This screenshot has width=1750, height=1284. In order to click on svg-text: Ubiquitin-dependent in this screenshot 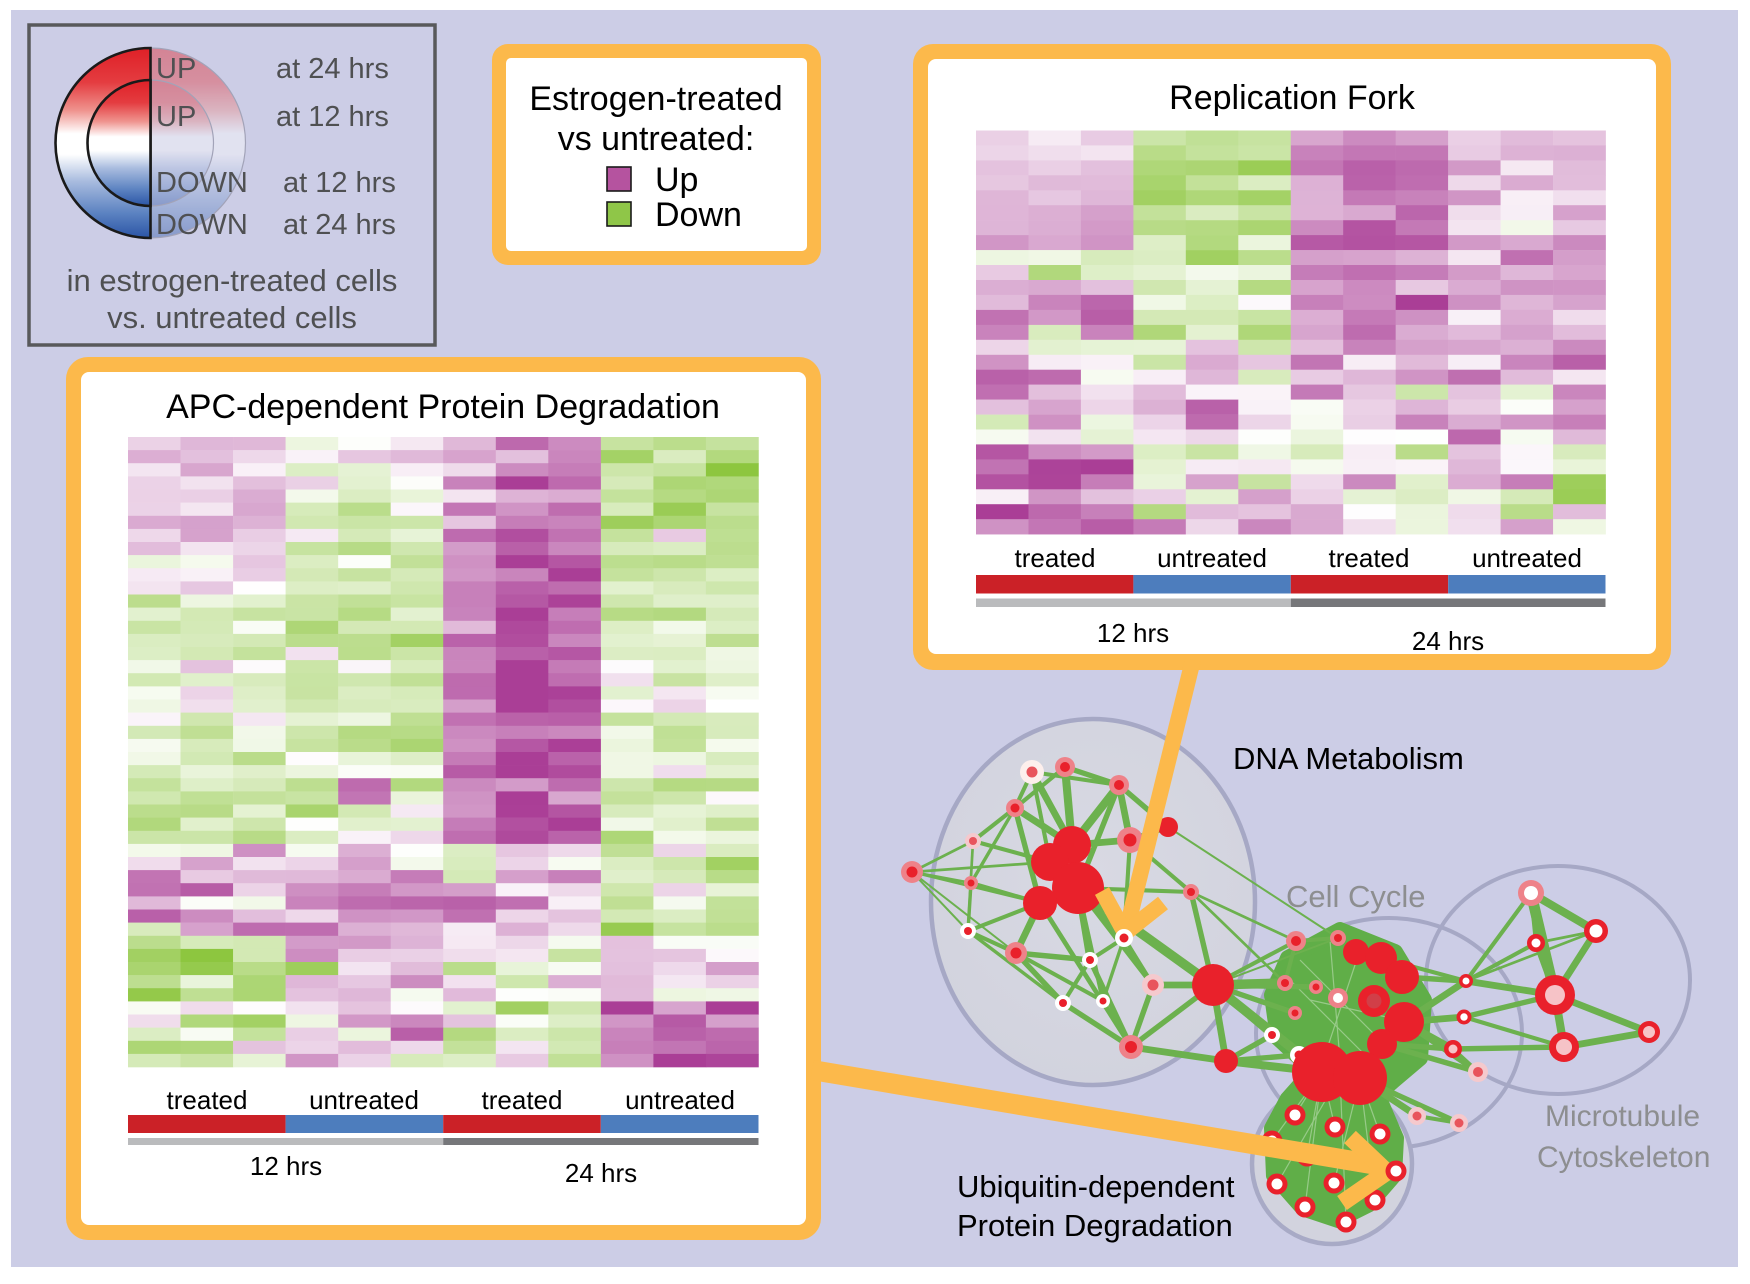, I will do `click(1096, 1186)`.